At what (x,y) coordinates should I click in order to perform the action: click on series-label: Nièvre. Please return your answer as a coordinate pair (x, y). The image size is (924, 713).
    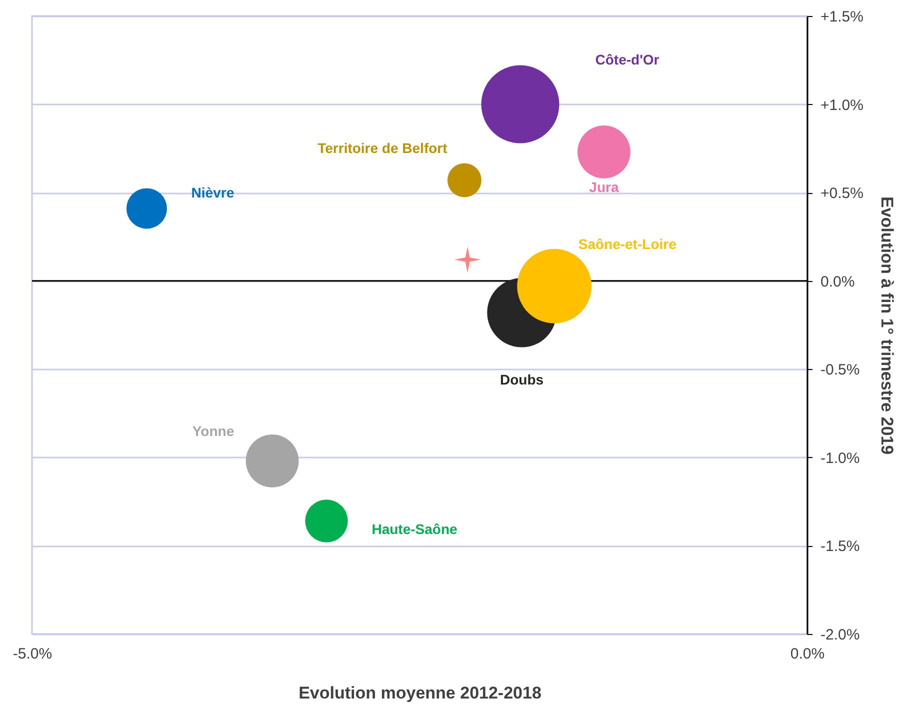
    Looking at the image, I should click on (212, 192).